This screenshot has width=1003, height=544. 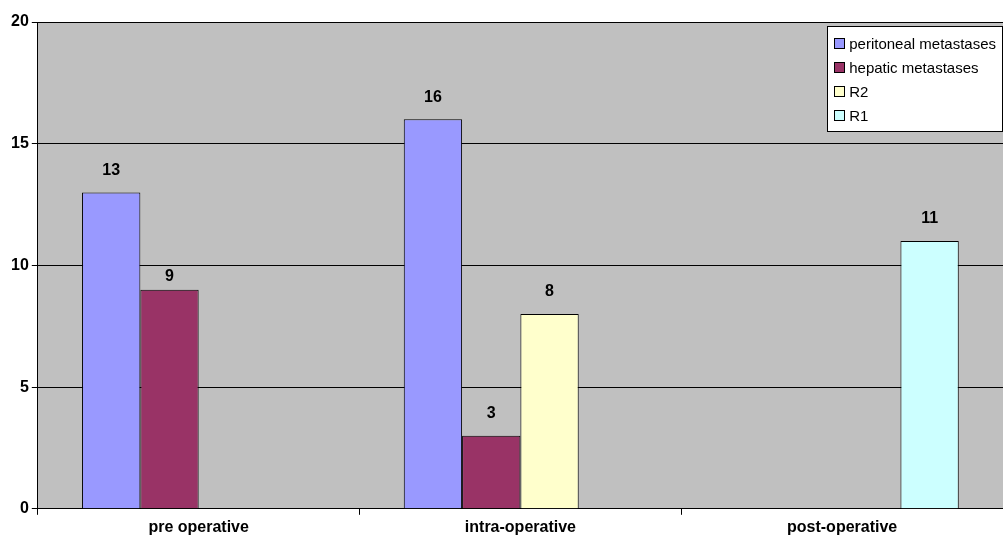 I want to click on y-tick-label: 0, so click(x=24, y=508).